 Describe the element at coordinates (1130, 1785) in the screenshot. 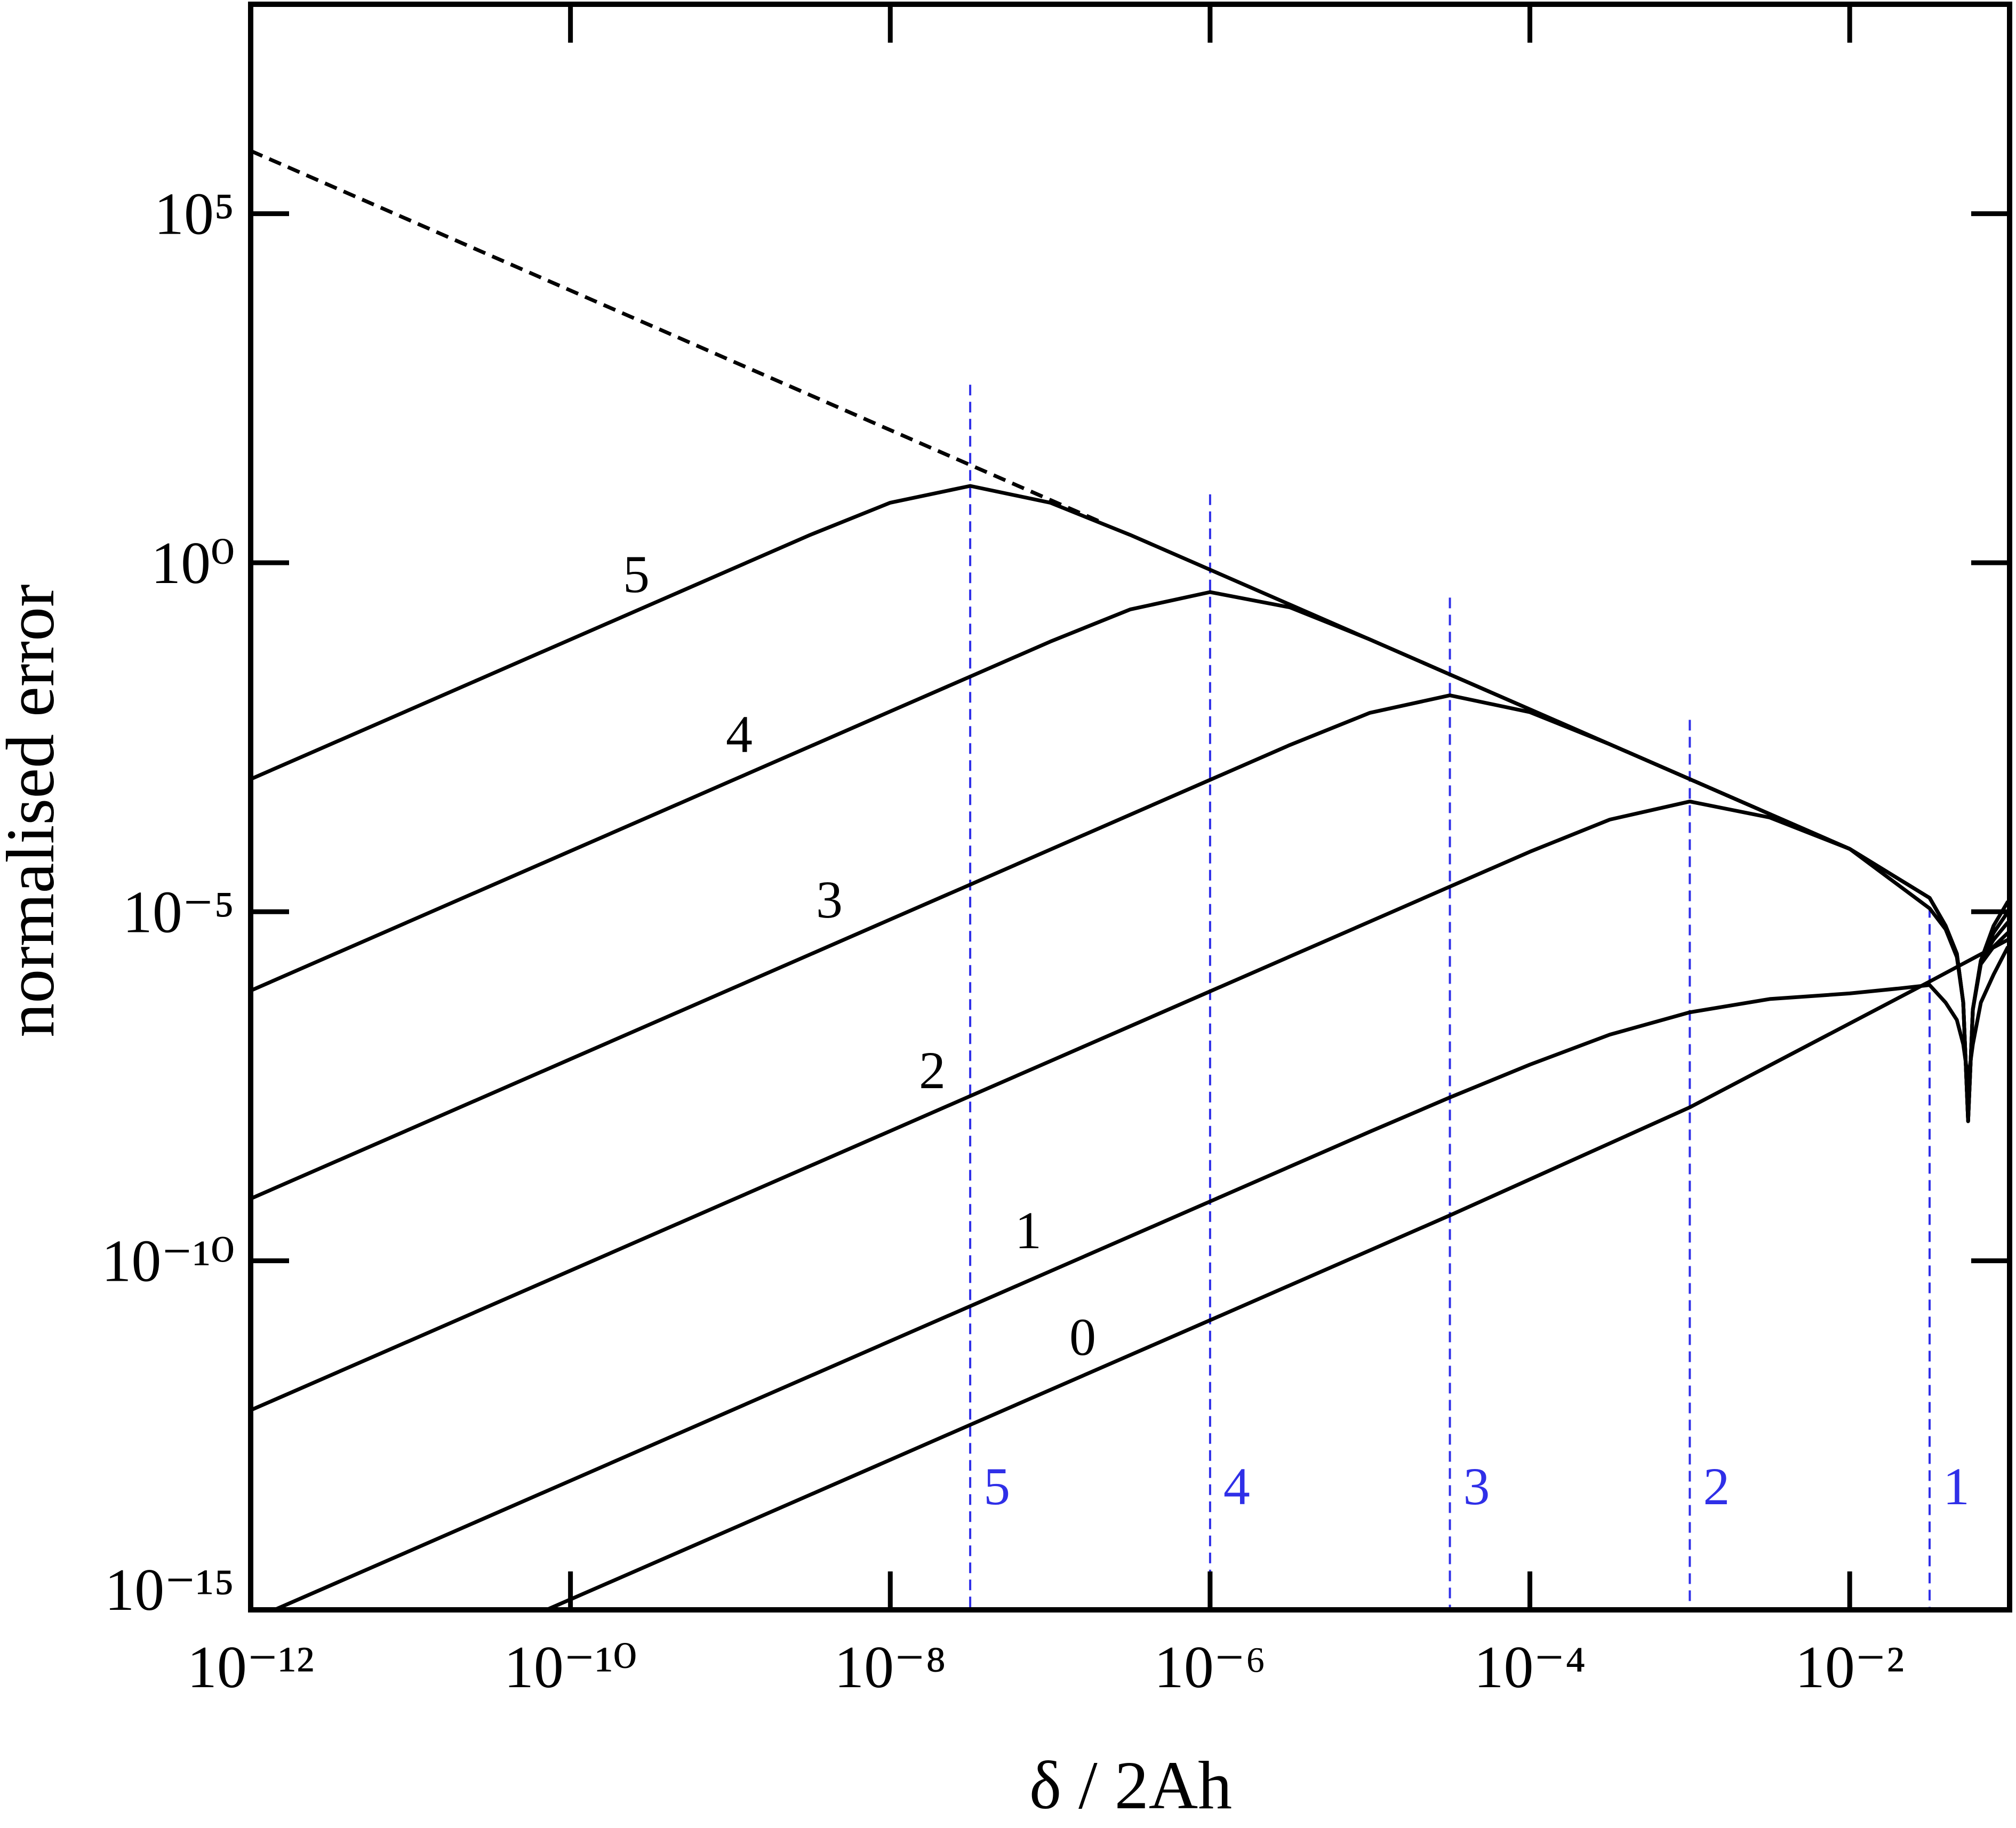

I see `x-axis-label: δ / 2Ah` at that location.